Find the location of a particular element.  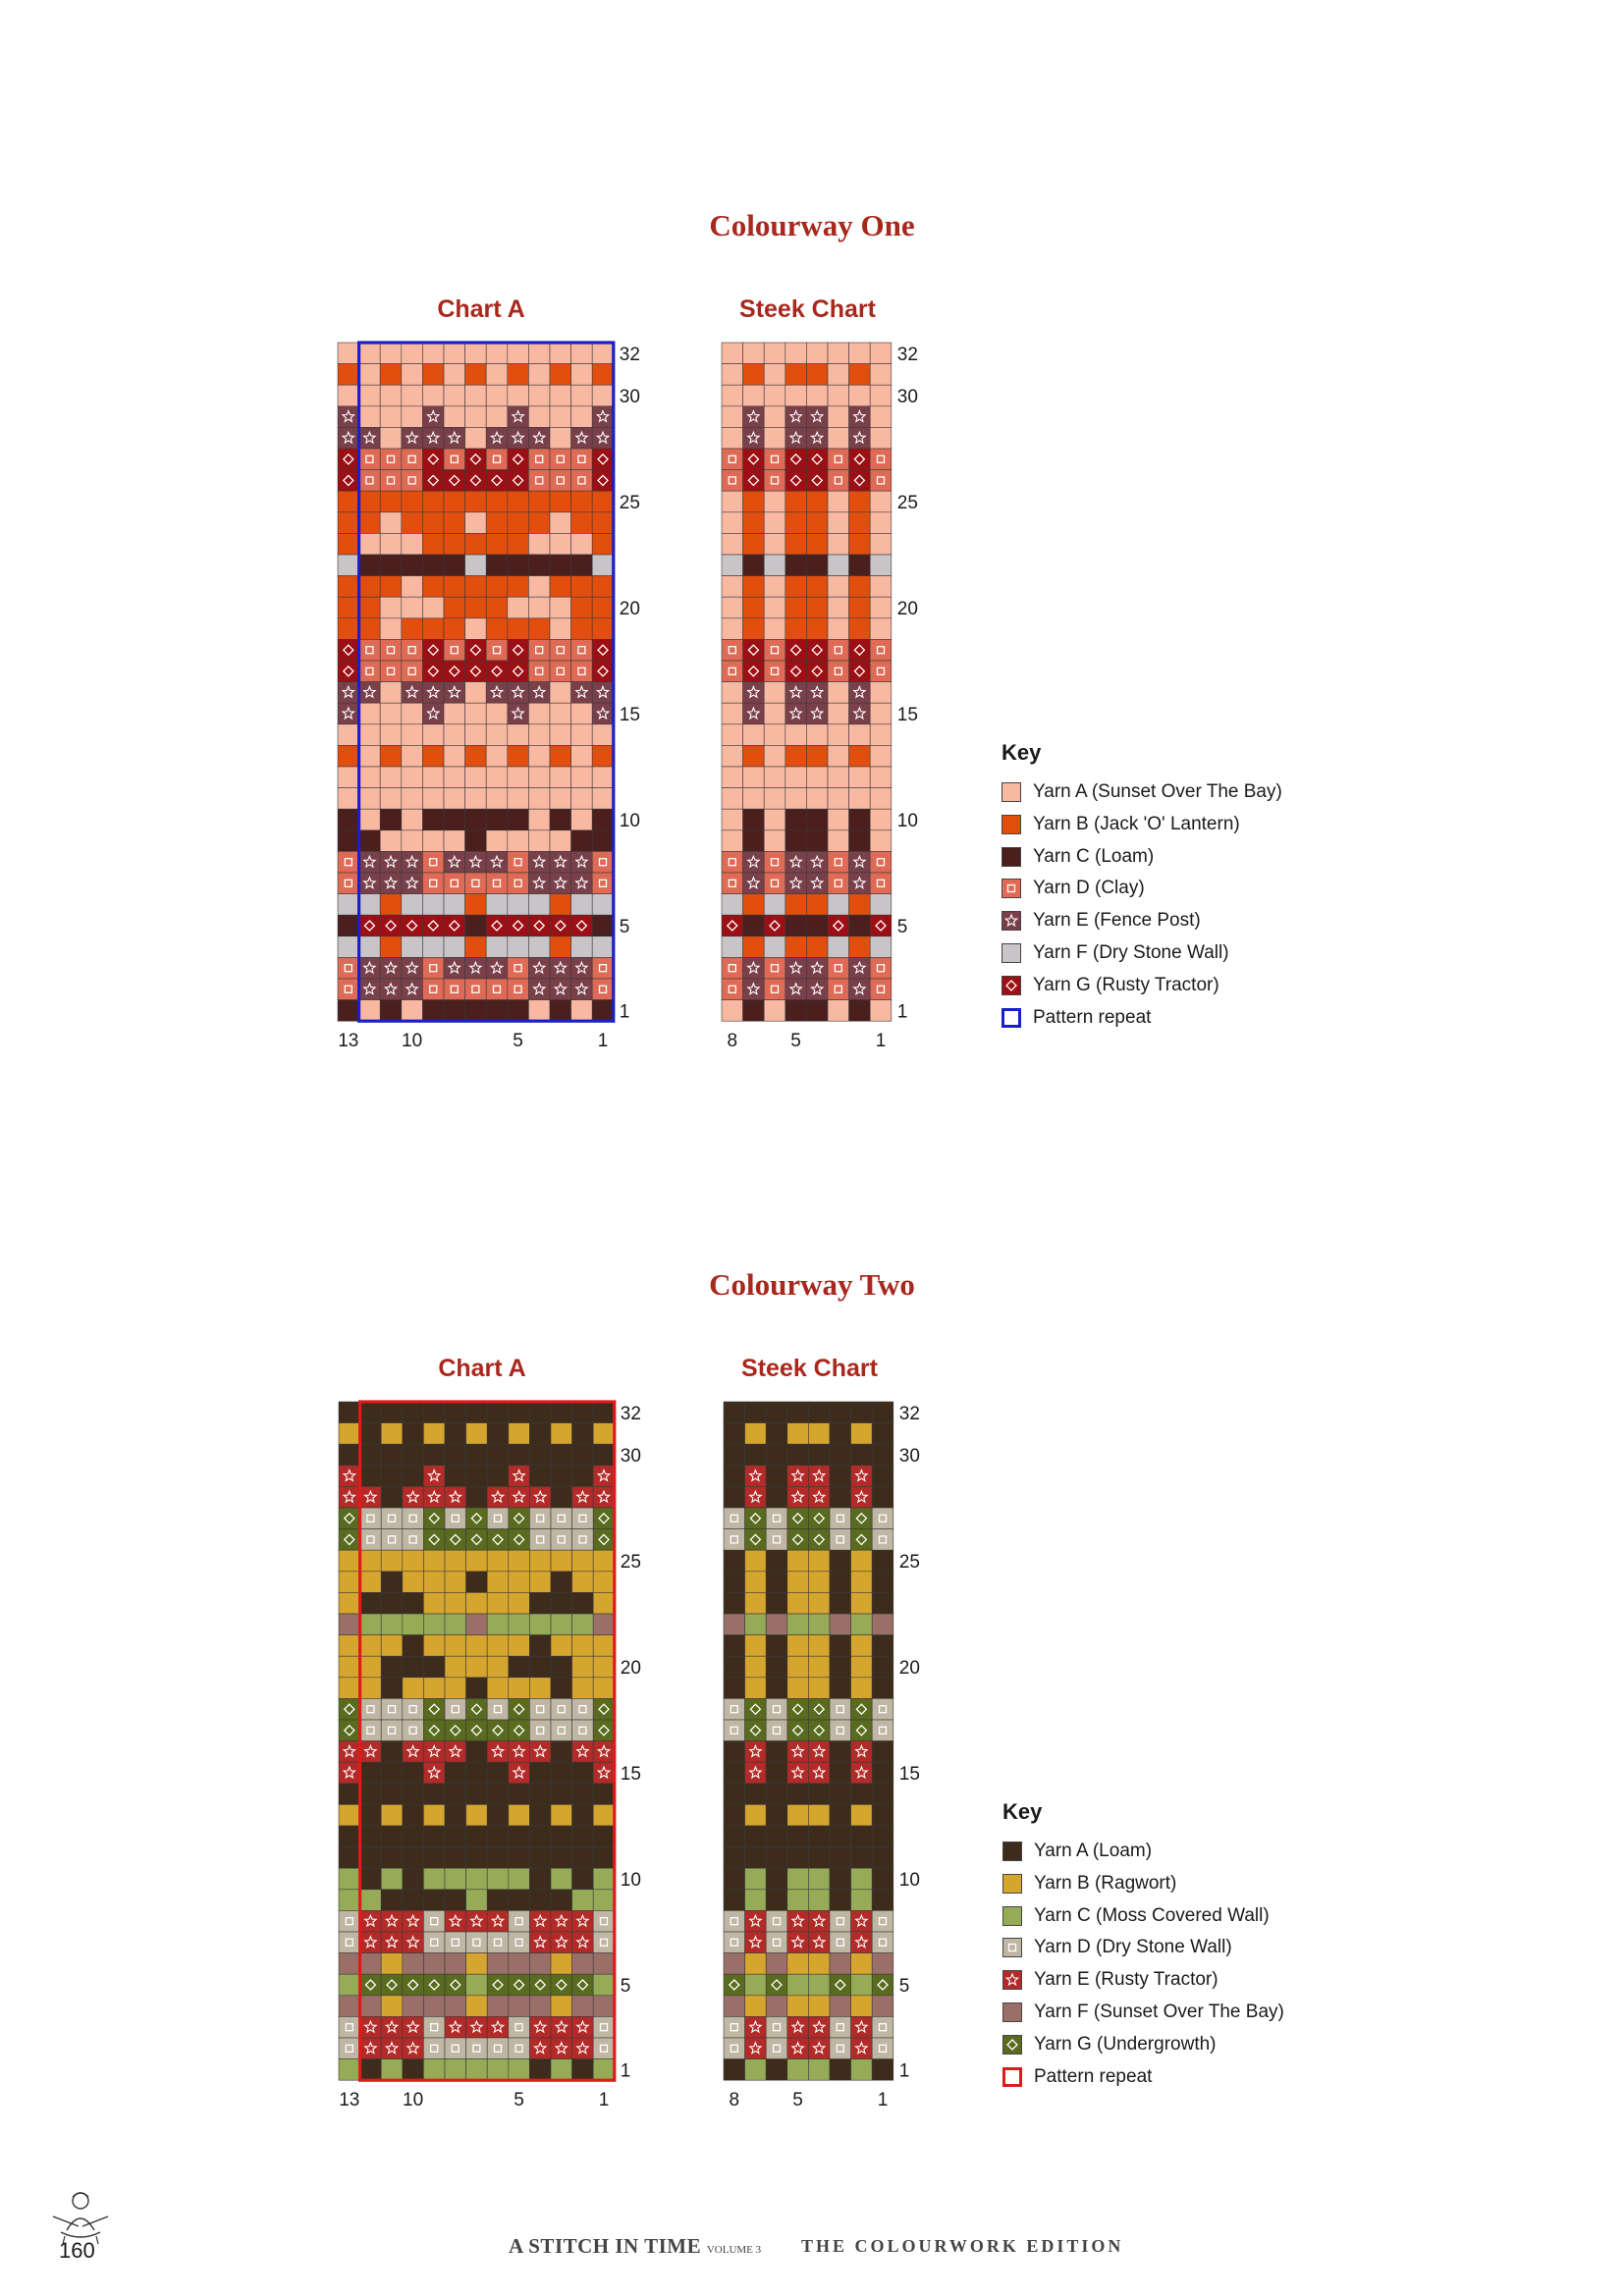

colourway-two-steek-column-label: 1 is located at coordinates (883, 2100).